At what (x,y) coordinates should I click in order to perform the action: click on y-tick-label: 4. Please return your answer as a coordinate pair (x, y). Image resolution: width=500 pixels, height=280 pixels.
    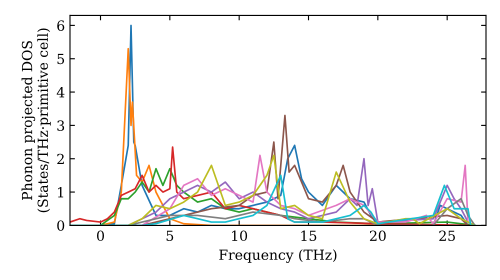
    Looking at the image, I should click on (60, 92).